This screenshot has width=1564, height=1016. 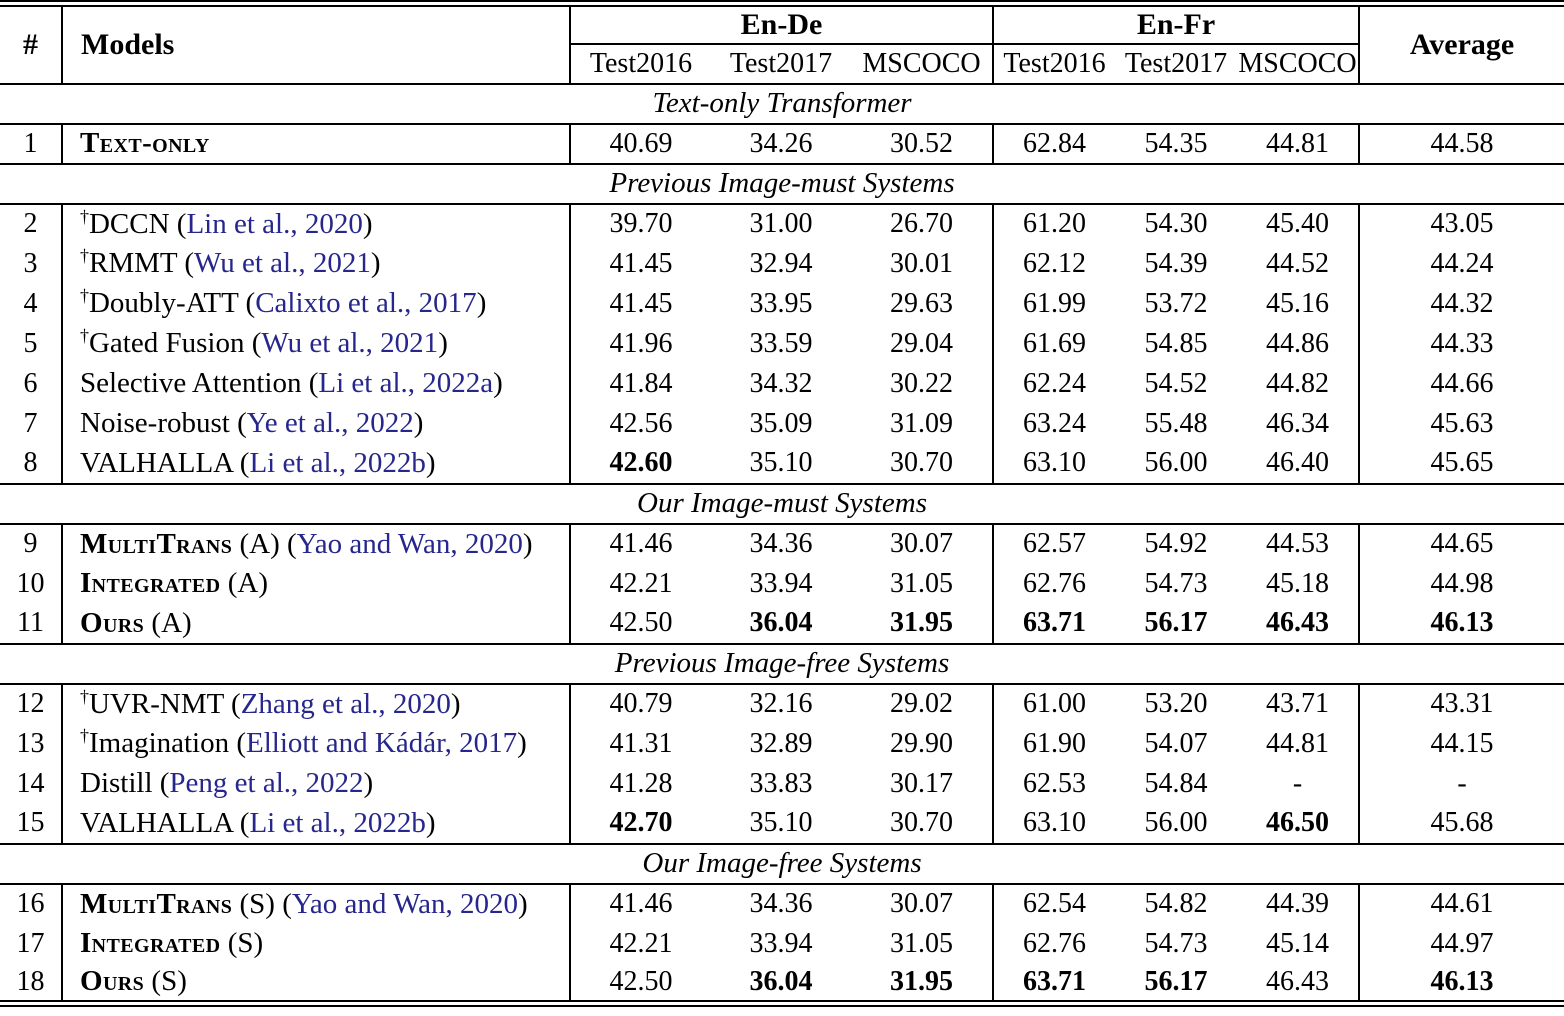 I want to click on score-cell: 54.82, so click(x=1176, y=903).